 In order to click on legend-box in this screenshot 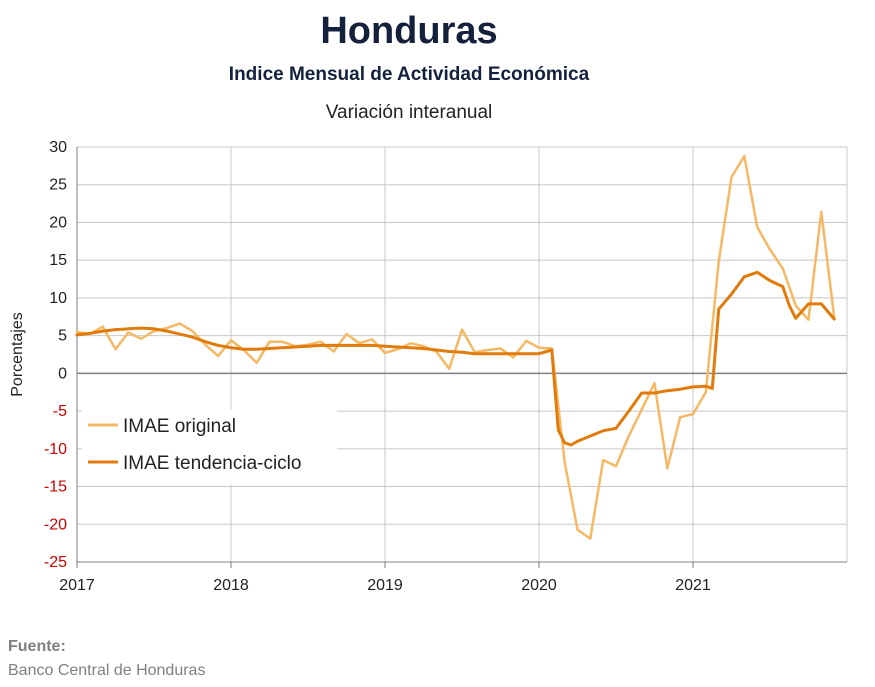, I will do `click(209, 447)`.